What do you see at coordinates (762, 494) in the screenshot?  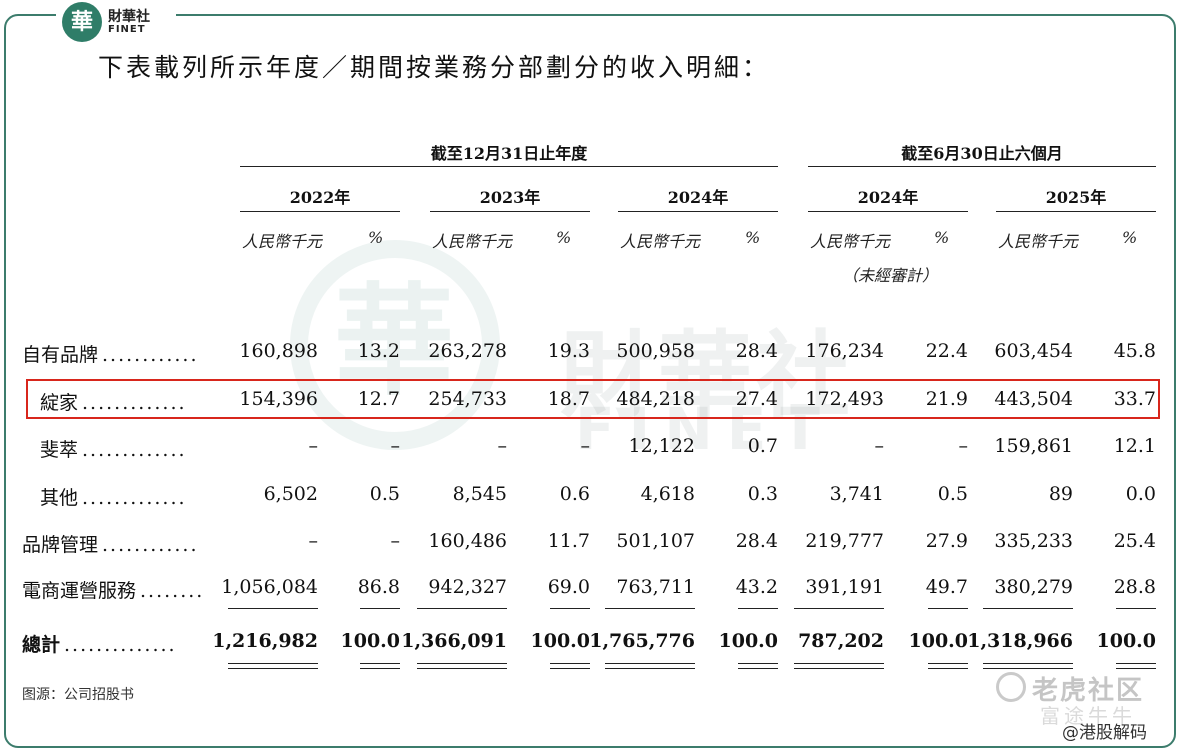 I see `table-cell: 0.3` at bounding box center [762, 494].